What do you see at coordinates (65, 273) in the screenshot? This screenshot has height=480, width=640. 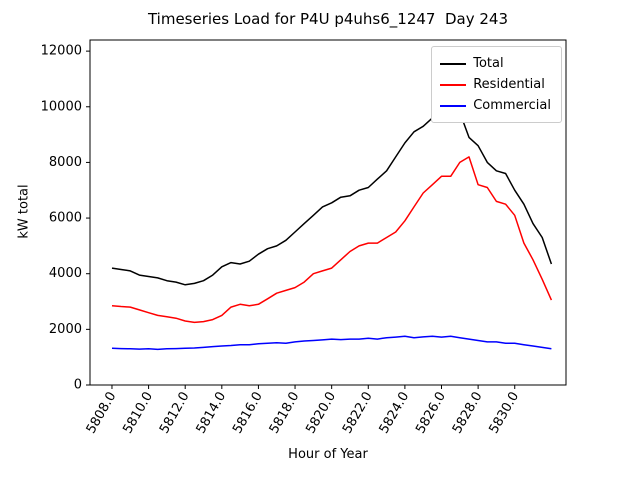 I see `y-tick-label: 4000` at bounding box center [65, 273].